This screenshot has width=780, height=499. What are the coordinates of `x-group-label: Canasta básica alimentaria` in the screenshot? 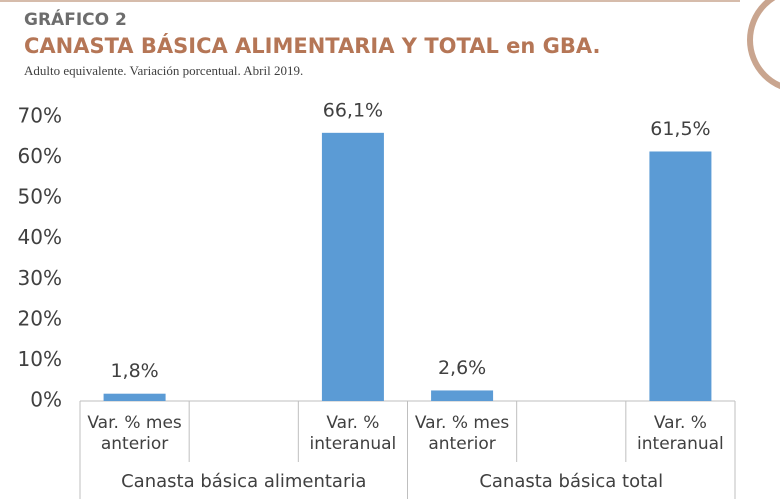 It's located at (243, 481).